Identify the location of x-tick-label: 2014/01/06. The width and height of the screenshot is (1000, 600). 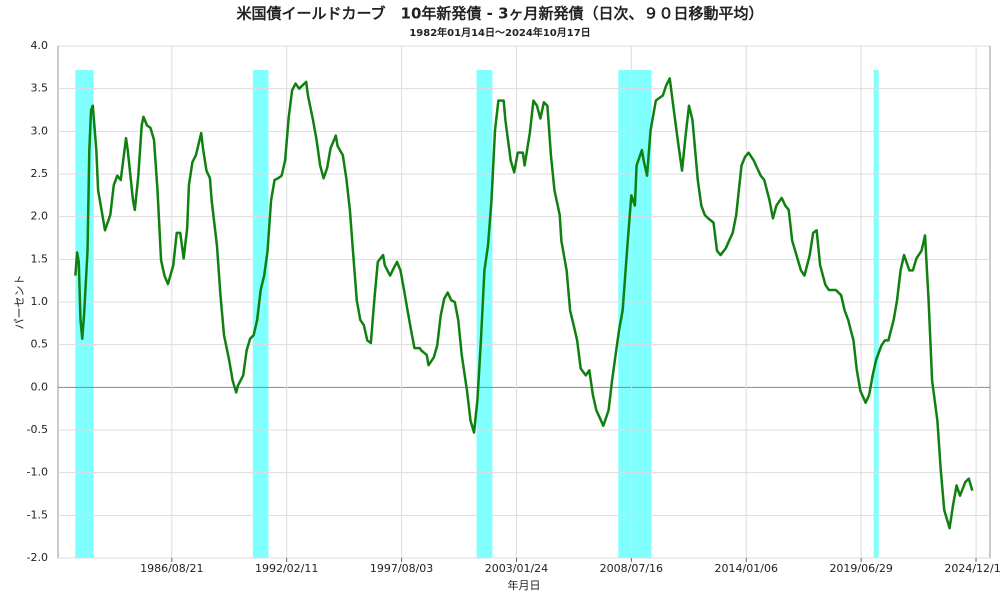
(746, 568).